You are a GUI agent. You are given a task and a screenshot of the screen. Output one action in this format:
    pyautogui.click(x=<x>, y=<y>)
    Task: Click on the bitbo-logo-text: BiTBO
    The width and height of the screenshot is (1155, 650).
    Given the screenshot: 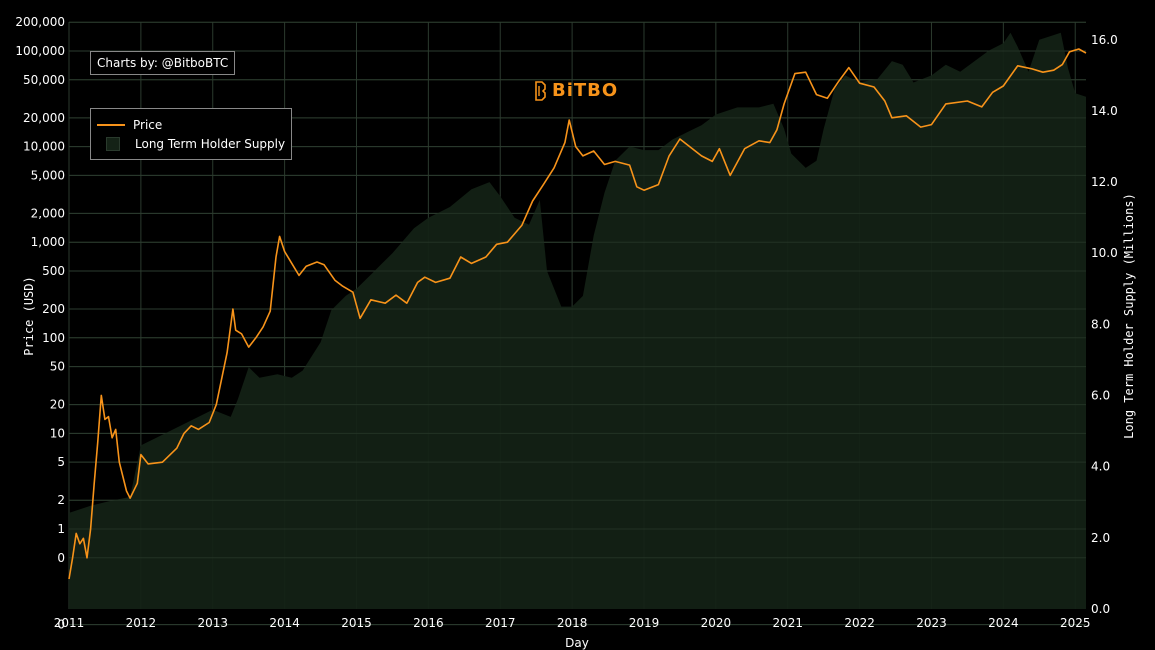 What is the action you would take?
    pyautogui.click(x=585, y=90)
    